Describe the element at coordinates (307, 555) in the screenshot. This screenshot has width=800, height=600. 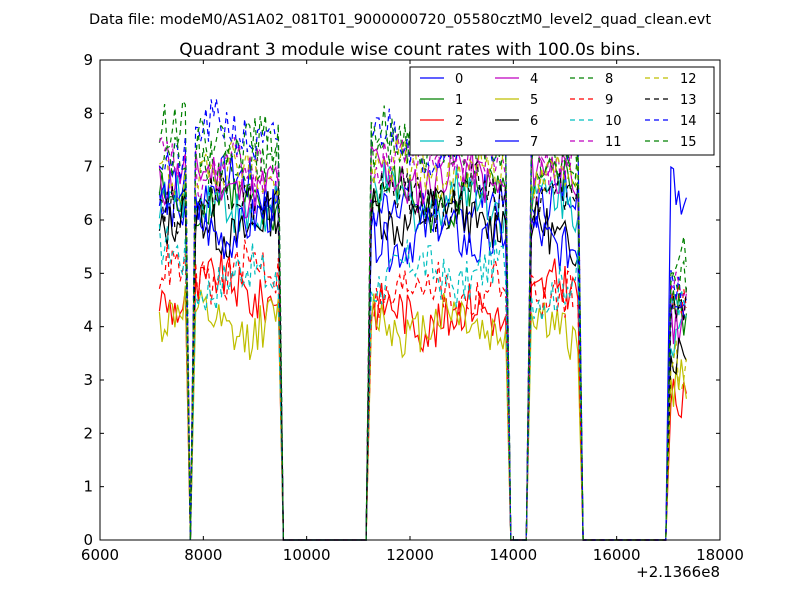
I see `x-tick-label: 10000` at that location.